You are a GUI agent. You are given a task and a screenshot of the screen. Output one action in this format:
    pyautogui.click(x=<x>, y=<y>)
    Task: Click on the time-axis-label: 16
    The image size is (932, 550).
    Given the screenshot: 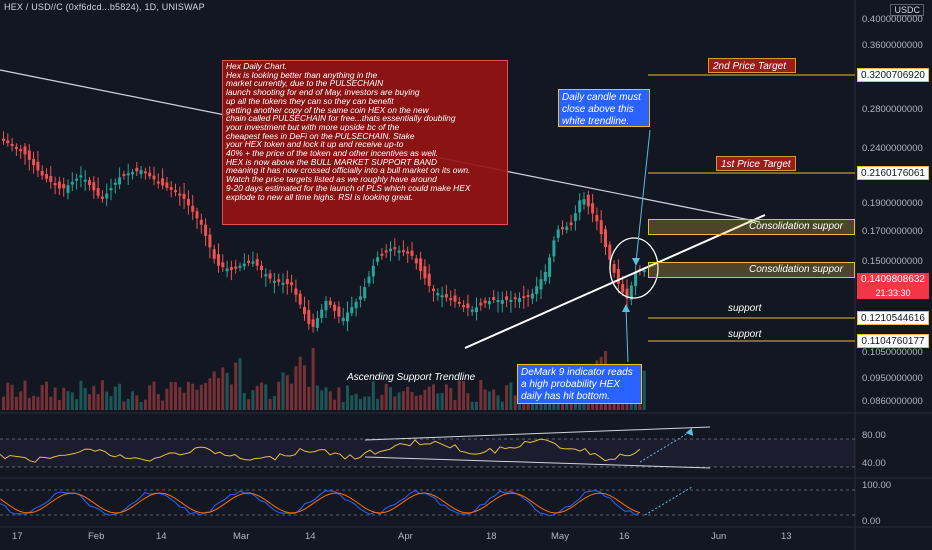 What is the action you would take?
    pyautogui.click(x=624, y=536)
    